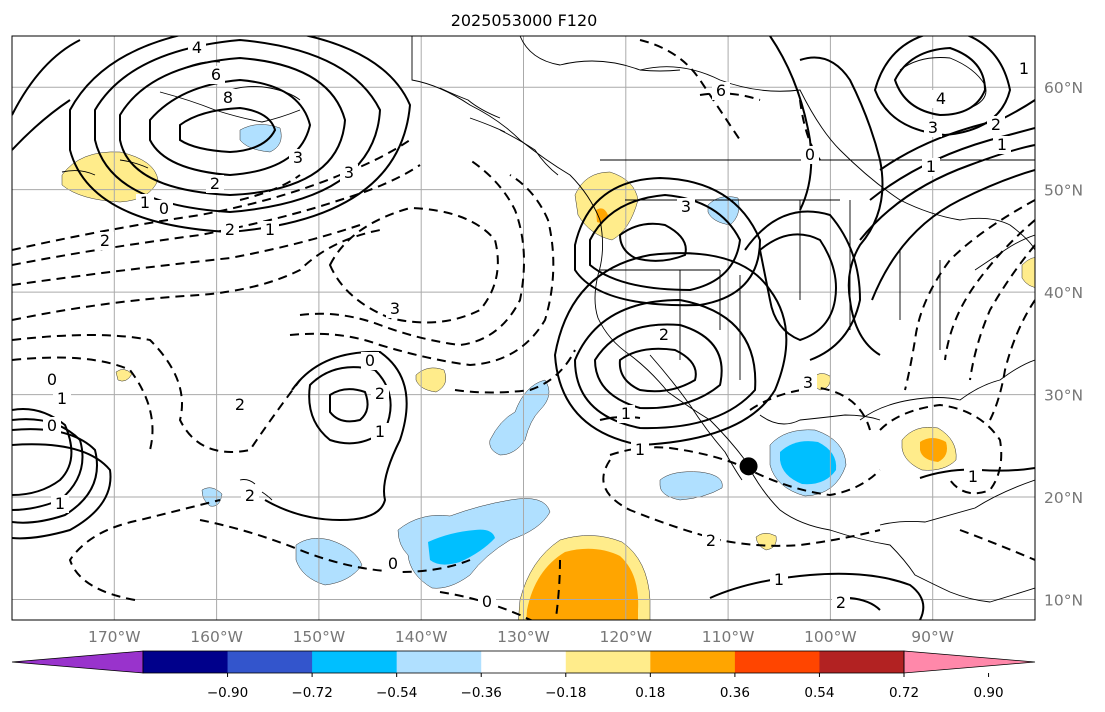 The height and width of the screenshot is (712, 1105). I want to click on colorbar-label: −0.72, so click(311, 693).